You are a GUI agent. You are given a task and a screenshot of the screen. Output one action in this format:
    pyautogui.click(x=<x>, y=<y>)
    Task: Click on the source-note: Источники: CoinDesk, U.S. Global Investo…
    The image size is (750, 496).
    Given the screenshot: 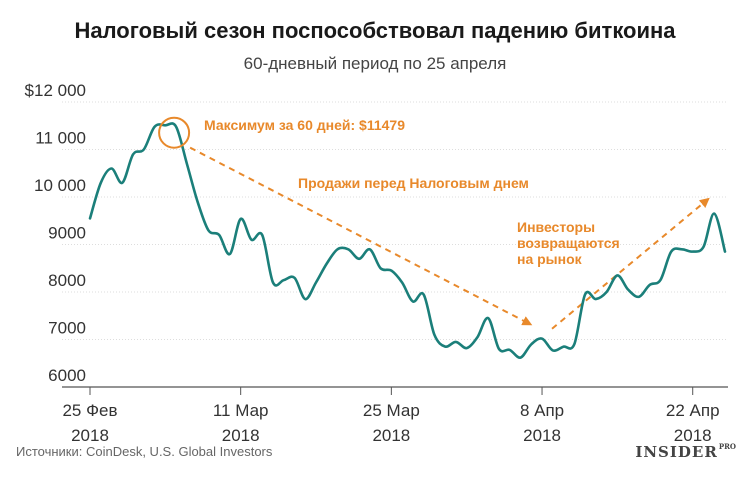 What is the action you would take?
    pyautogui.click(x=144, y=451)
    